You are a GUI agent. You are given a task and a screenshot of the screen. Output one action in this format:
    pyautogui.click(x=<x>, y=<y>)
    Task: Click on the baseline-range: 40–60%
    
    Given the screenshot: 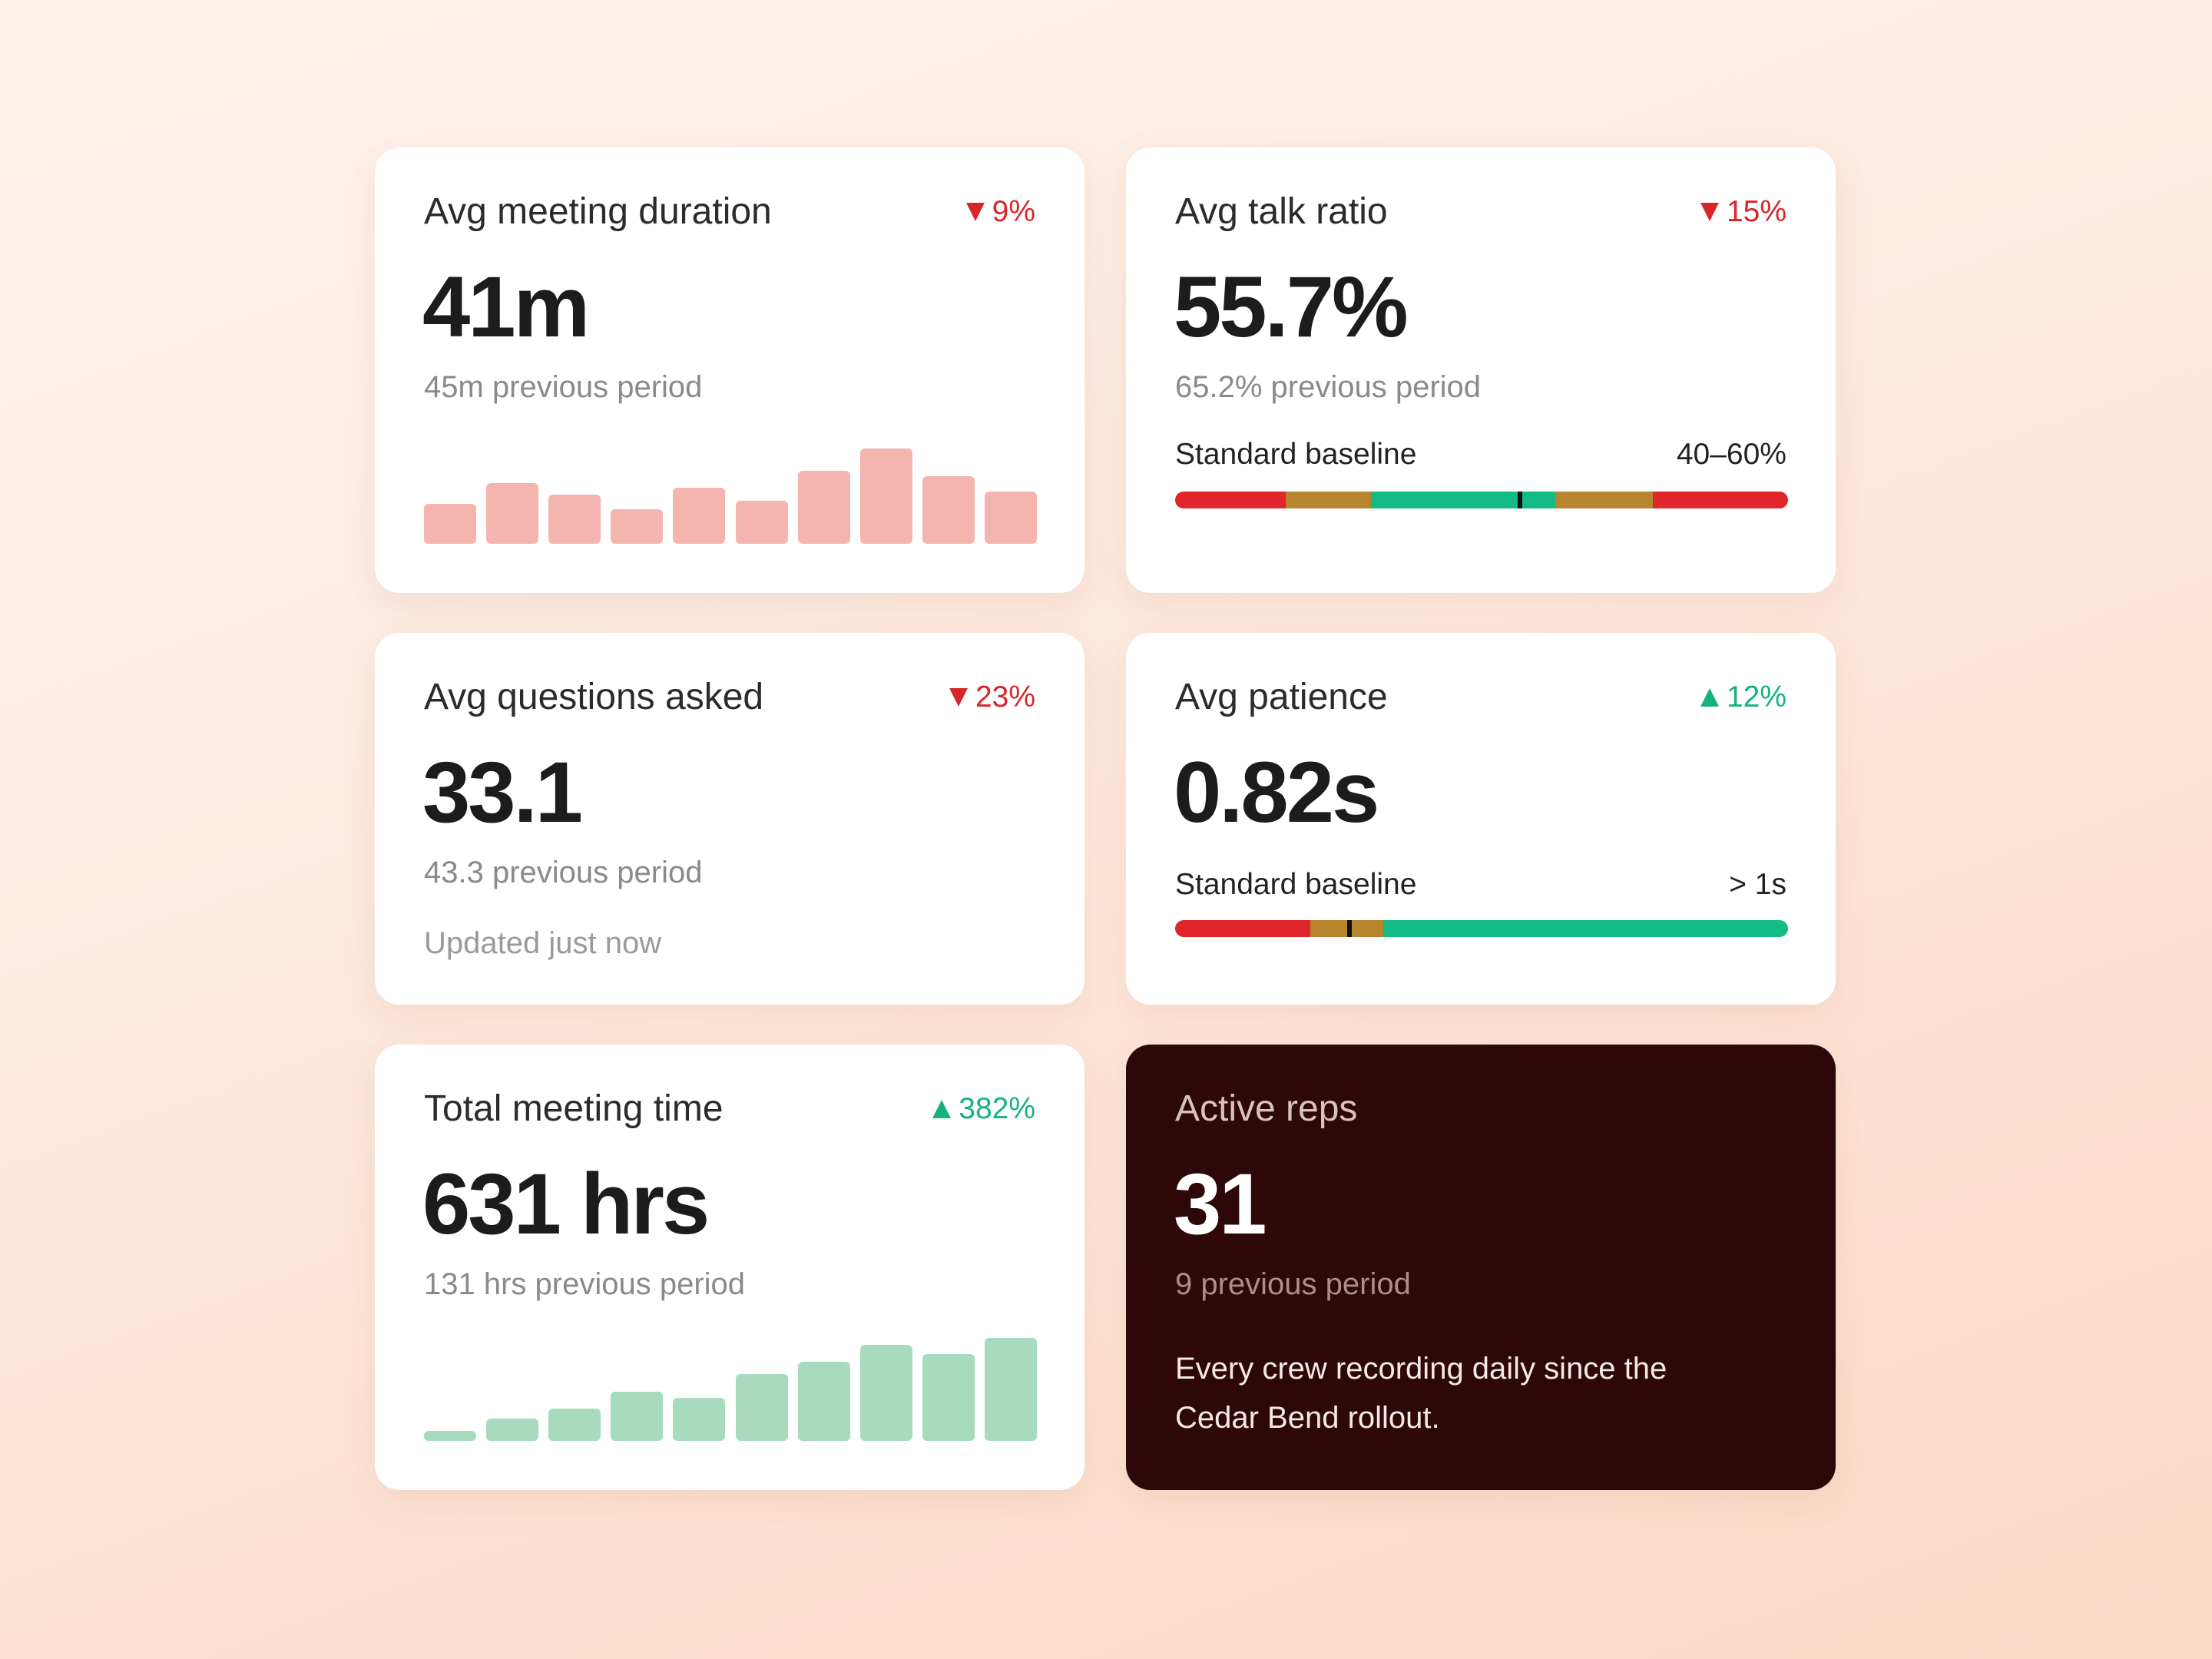 What is the action you would take?
    pyautogui.click(x=1731, y=454)
    